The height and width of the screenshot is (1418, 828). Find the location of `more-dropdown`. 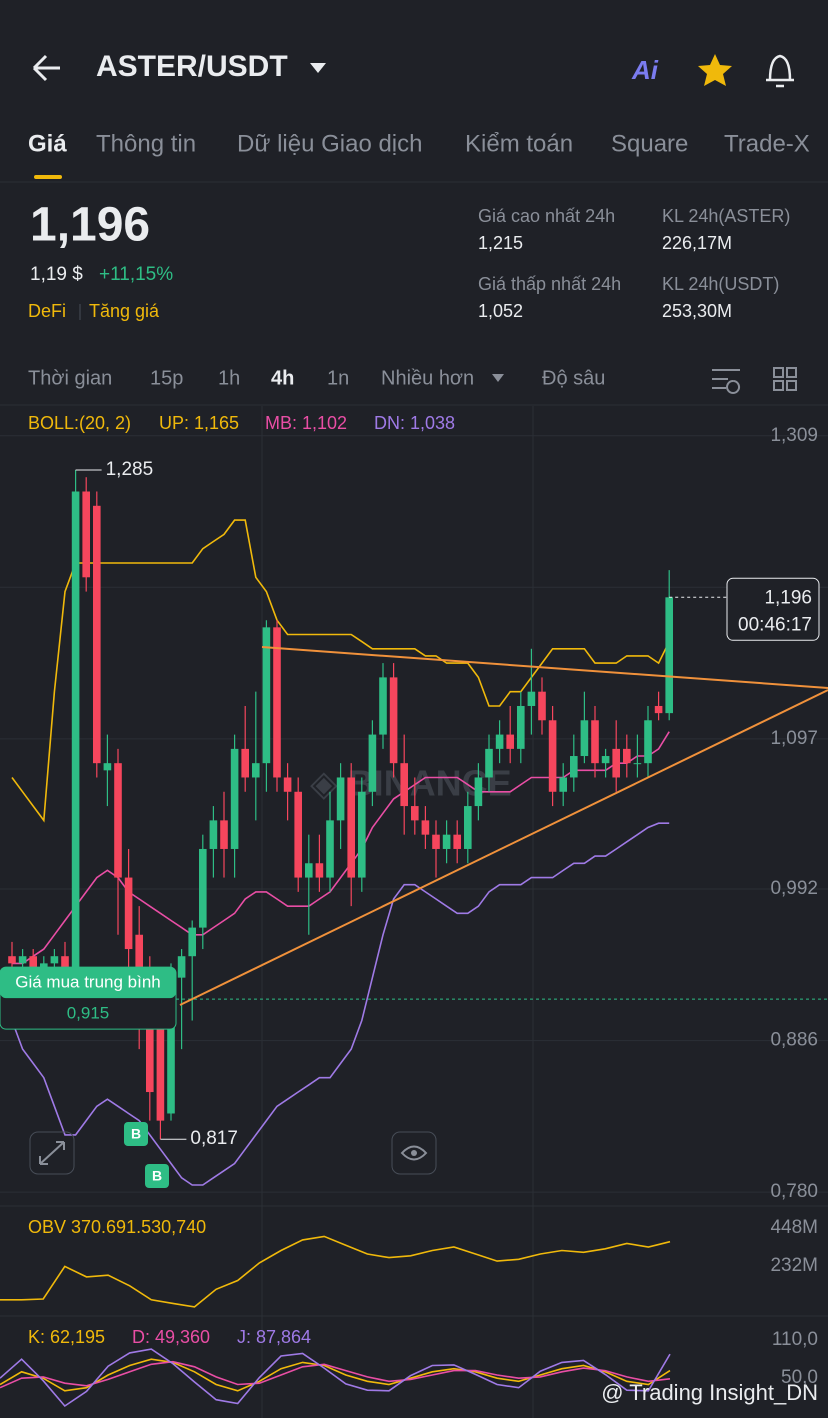

more-dropdown is located at coordinates (498, 378).